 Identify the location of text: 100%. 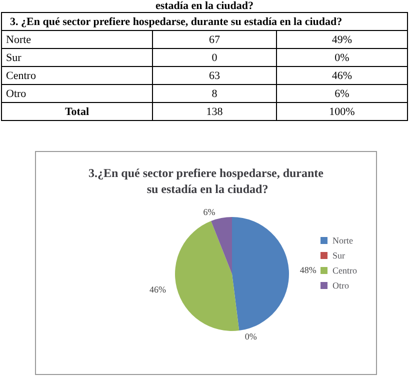
(342, 112).